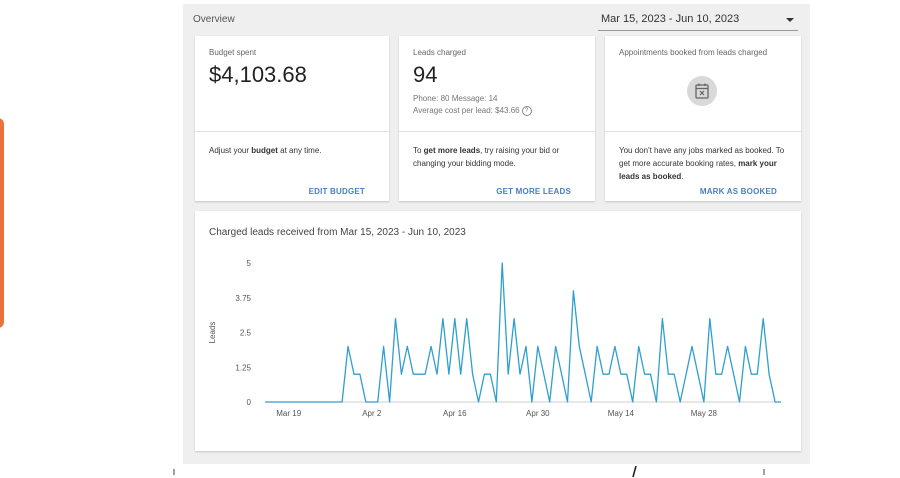 The width and height of the screenshot is (900, 478). I want to click on orange-accent-bar, so click(2, 223).